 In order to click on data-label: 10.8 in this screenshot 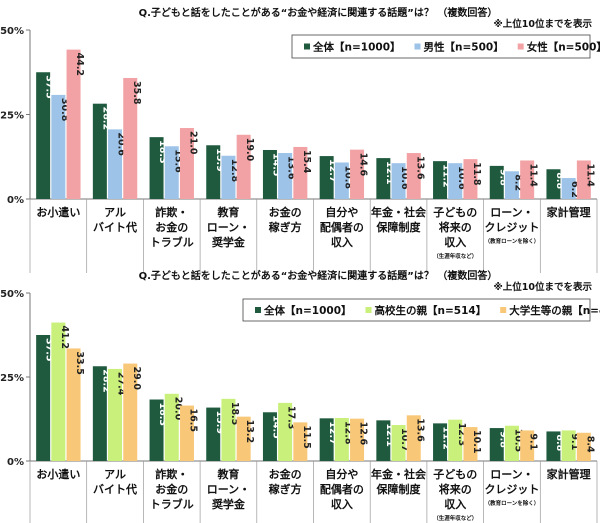, I will do `click(347, 177)`.